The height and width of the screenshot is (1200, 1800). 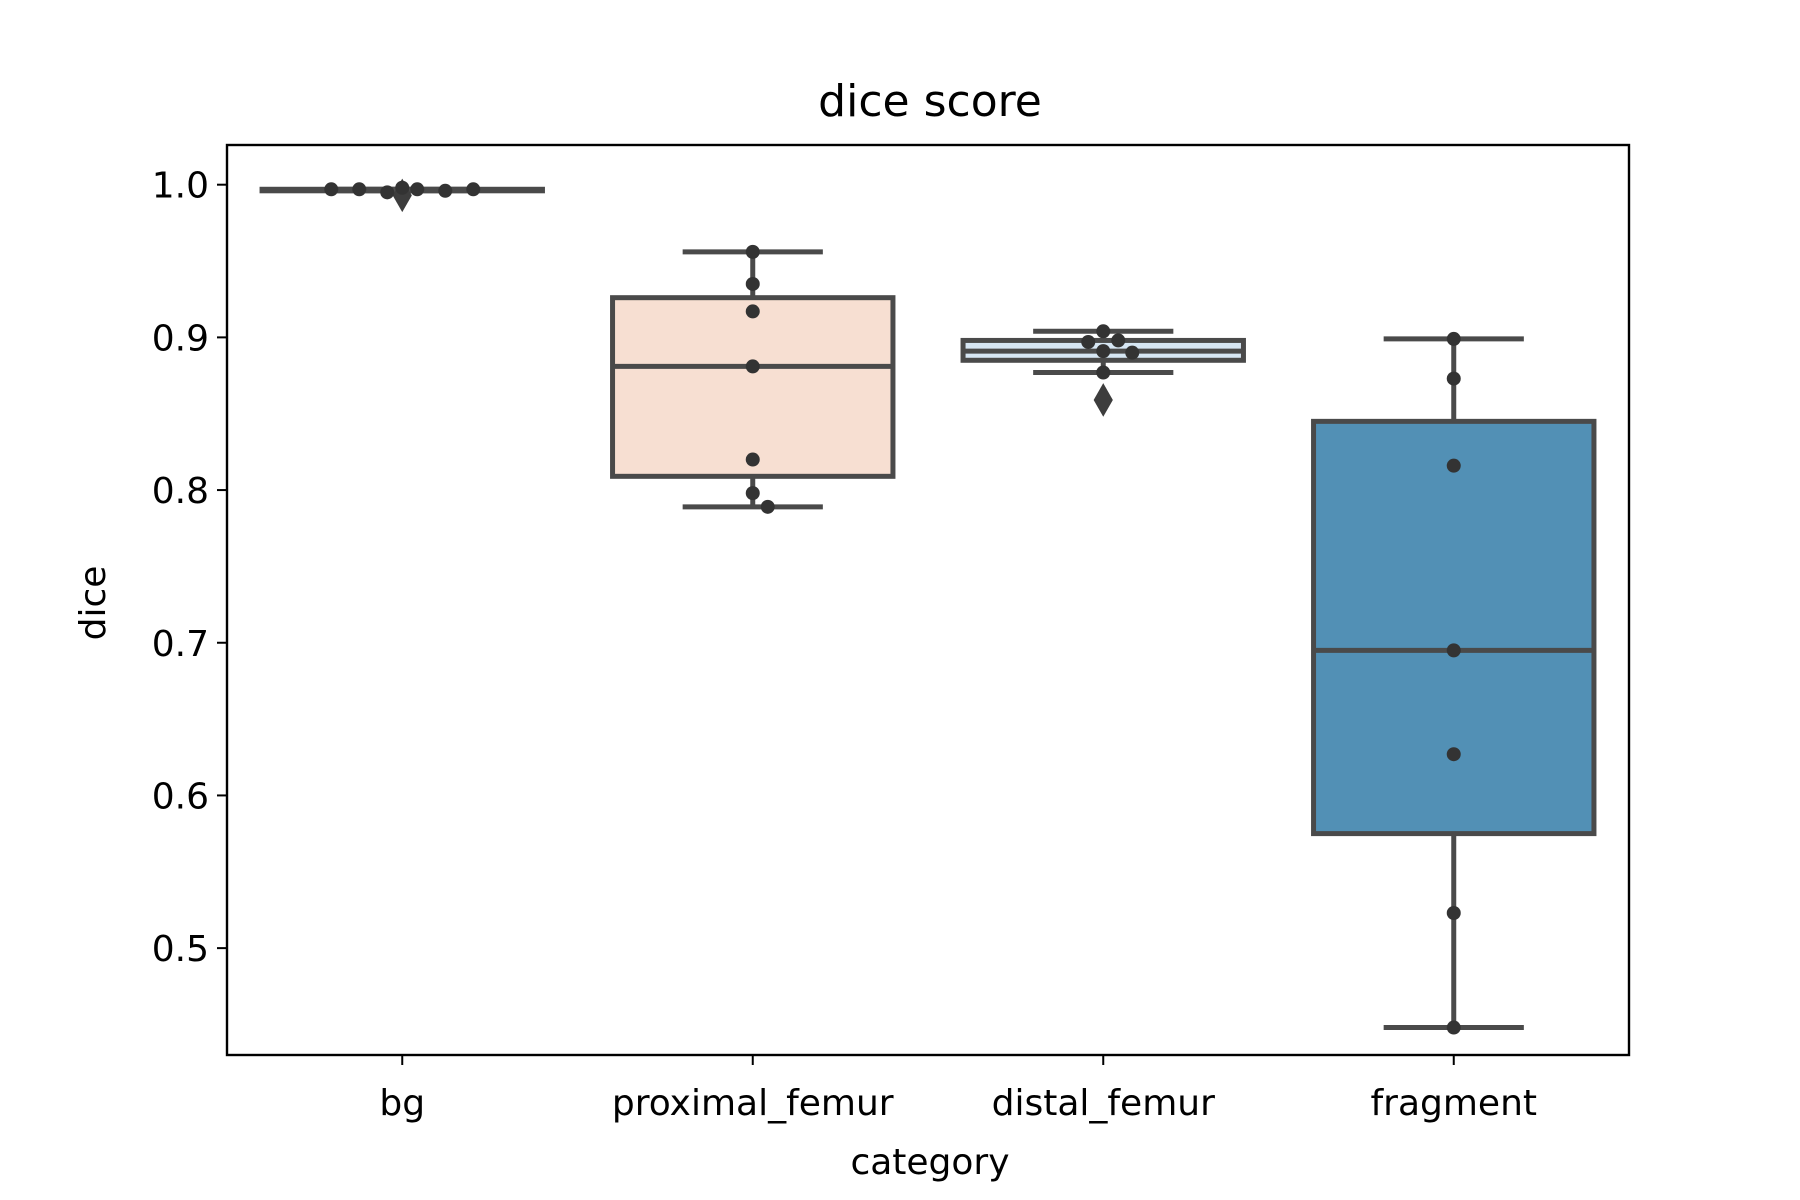 What do you see at coordinates (753, 387) in the screenshot?
I see `box-proximal-femur` at bounding box center [753, 387].